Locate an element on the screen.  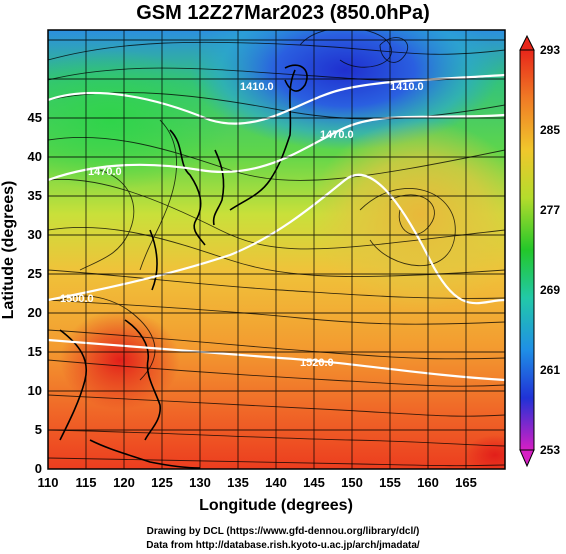
colorbar-tick-label: 269 is located at coordinates (550, 290).